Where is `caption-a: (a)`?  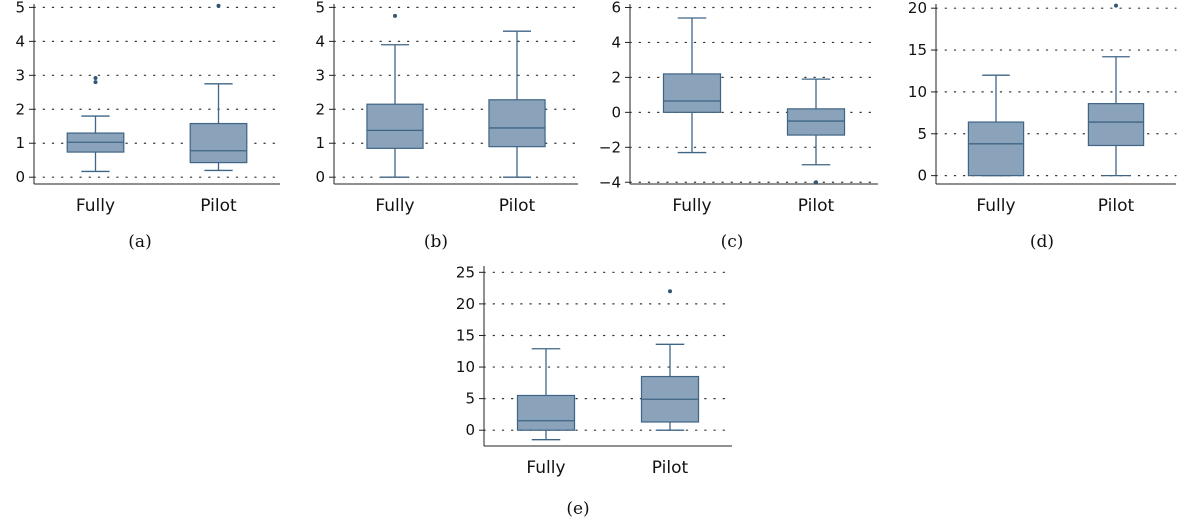 caption-a: (a) is located at coordinates (140, 242).